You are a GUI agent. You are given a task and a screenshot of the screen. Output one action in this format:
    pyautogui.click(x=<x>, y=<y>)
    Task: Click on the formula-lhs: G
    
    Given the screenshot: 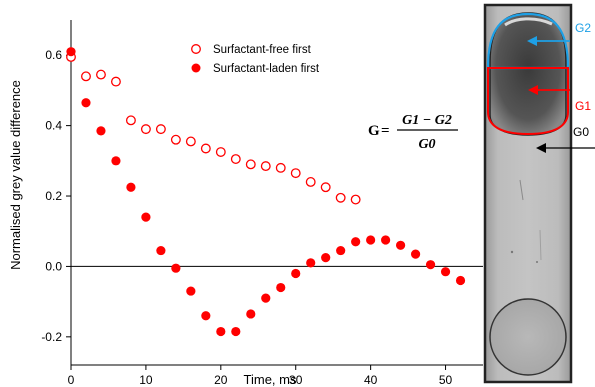 What is the action you would take?
    pyautogui.click(x=374, y=131)
    